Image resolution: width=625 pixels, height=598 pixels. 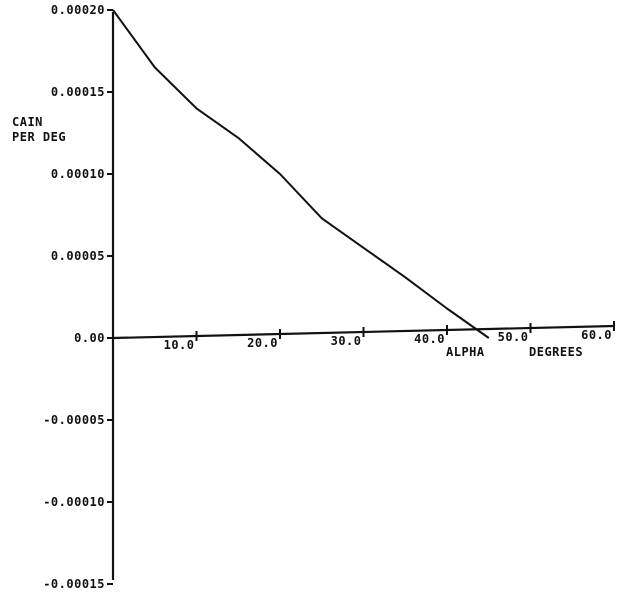 What do you see at coordinates (179, 345) in the screenshot?
I see `x-tick-label: 10.0` at bounding box center [179, 345].